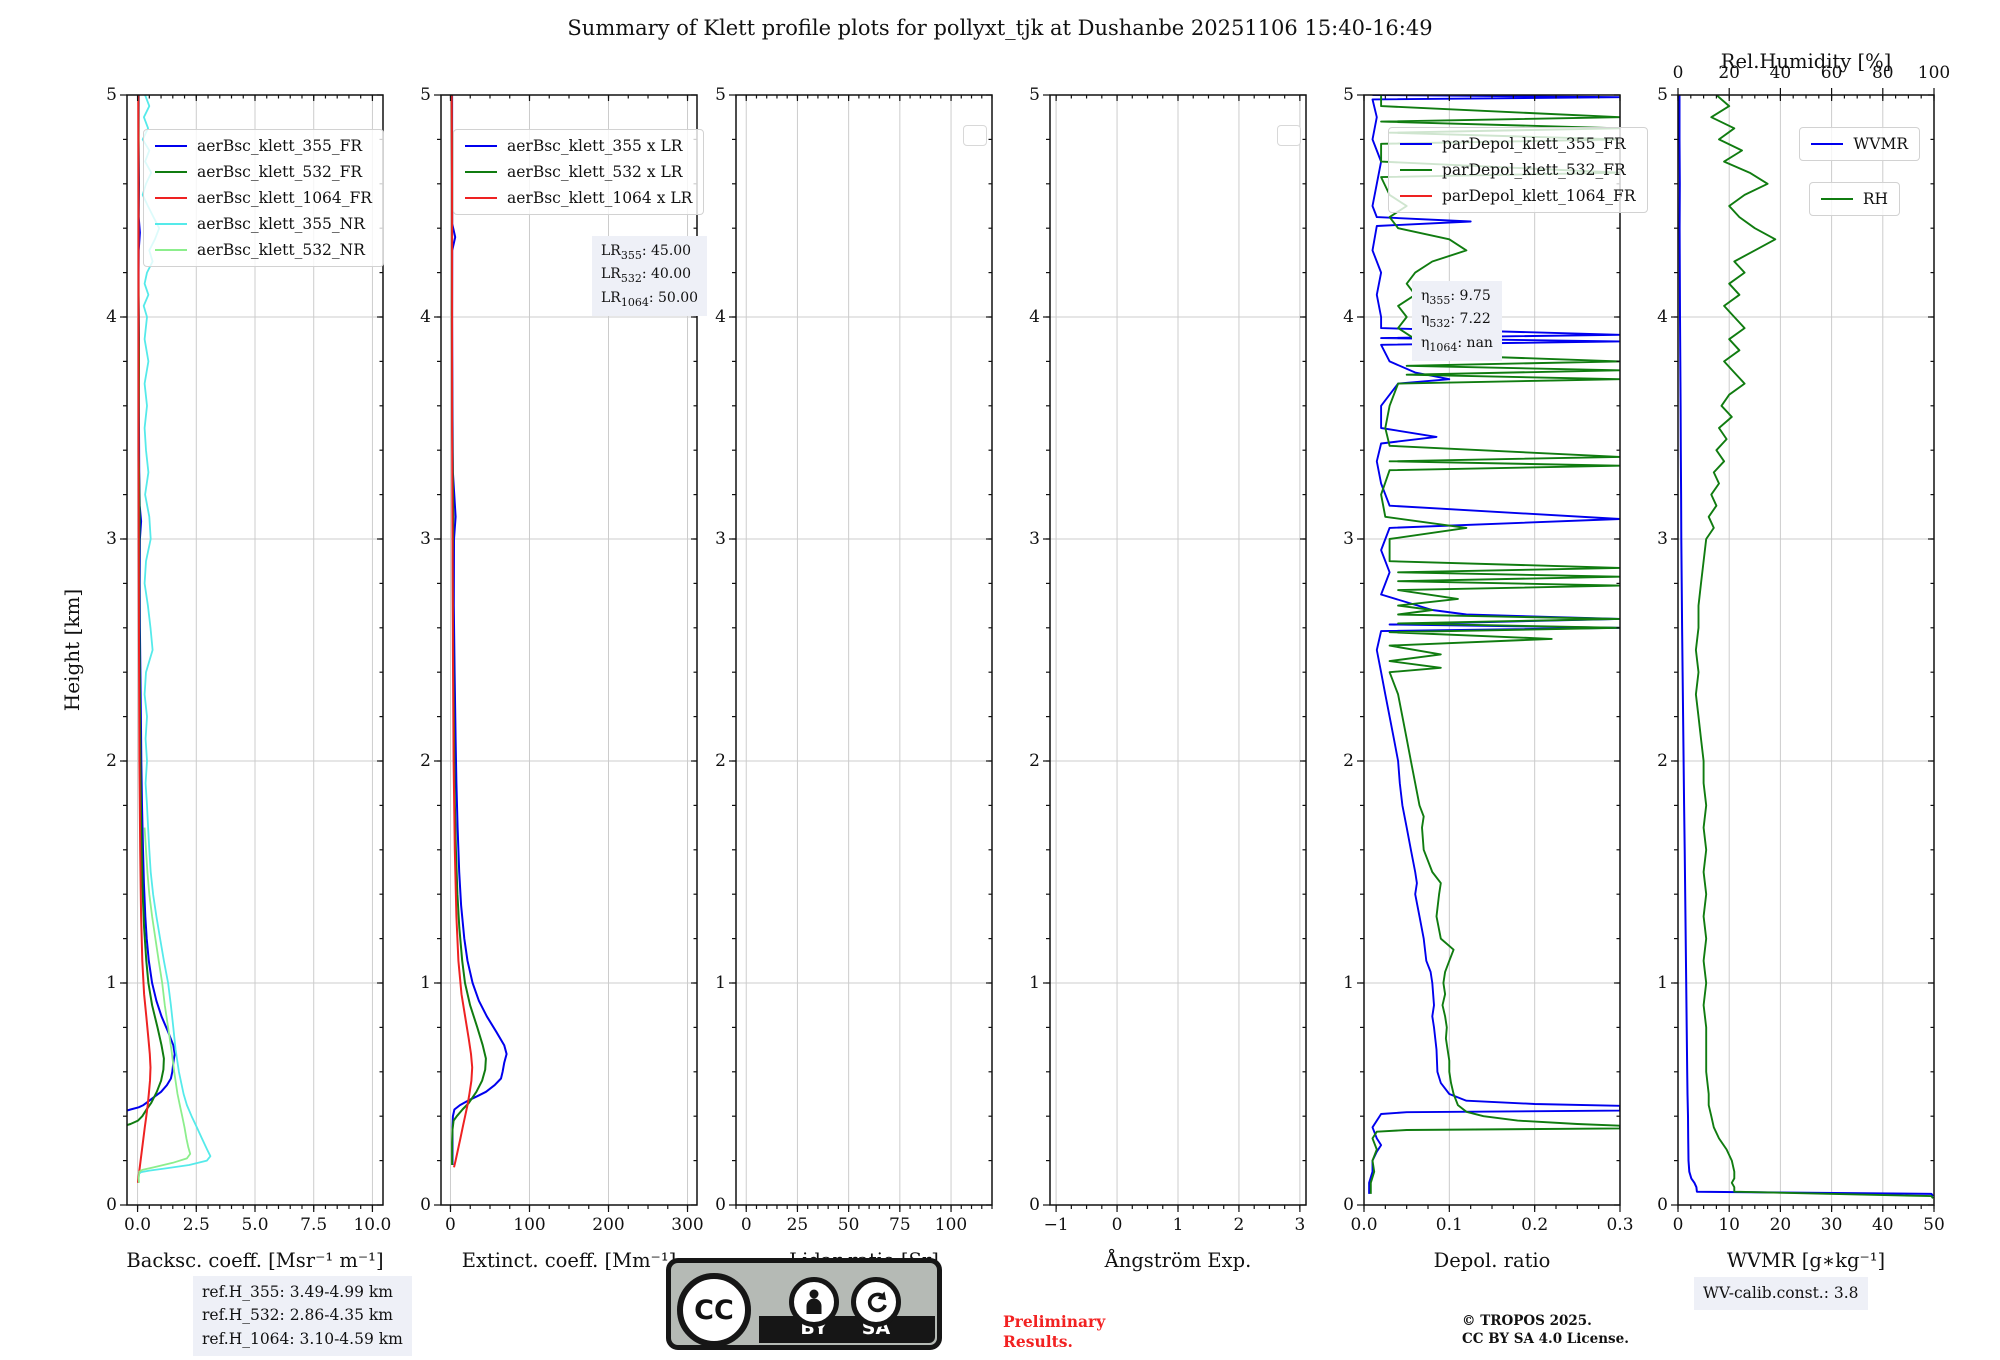 The width and height of the screenshot is (2000, 1360). I want to click on legend-label: aerBsc_klett_532_FR, so click(280, 172).